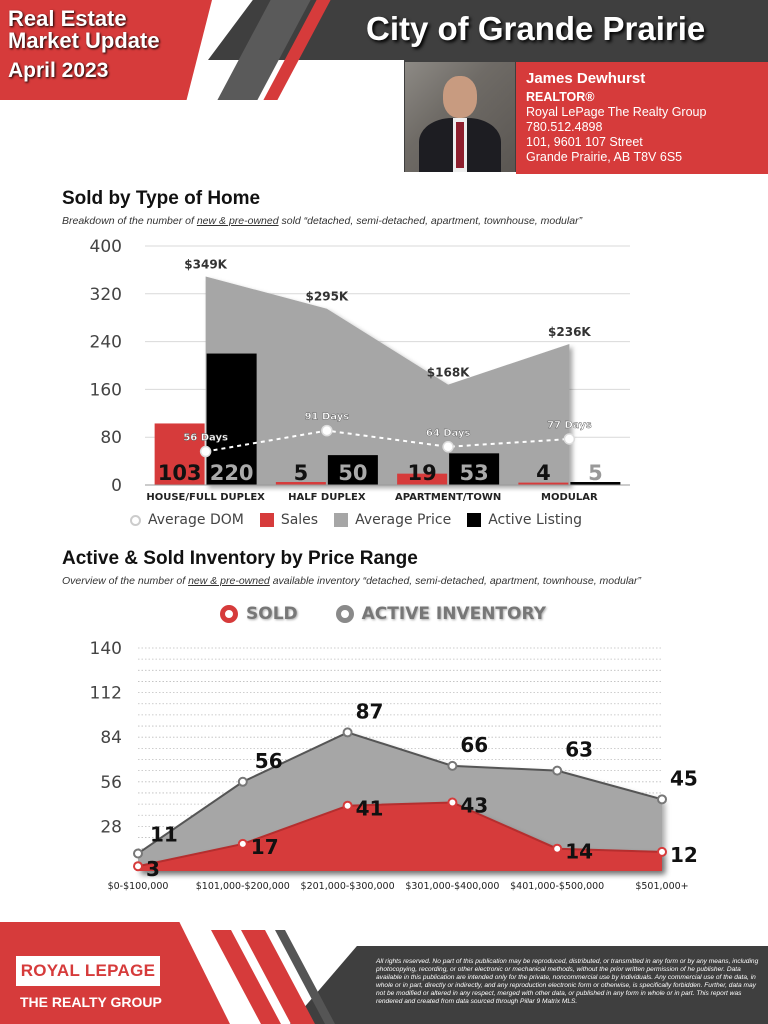  Describe the element at coordinates (111, 783) in the screenshot. I see `y-tick-label: 56` at that location.